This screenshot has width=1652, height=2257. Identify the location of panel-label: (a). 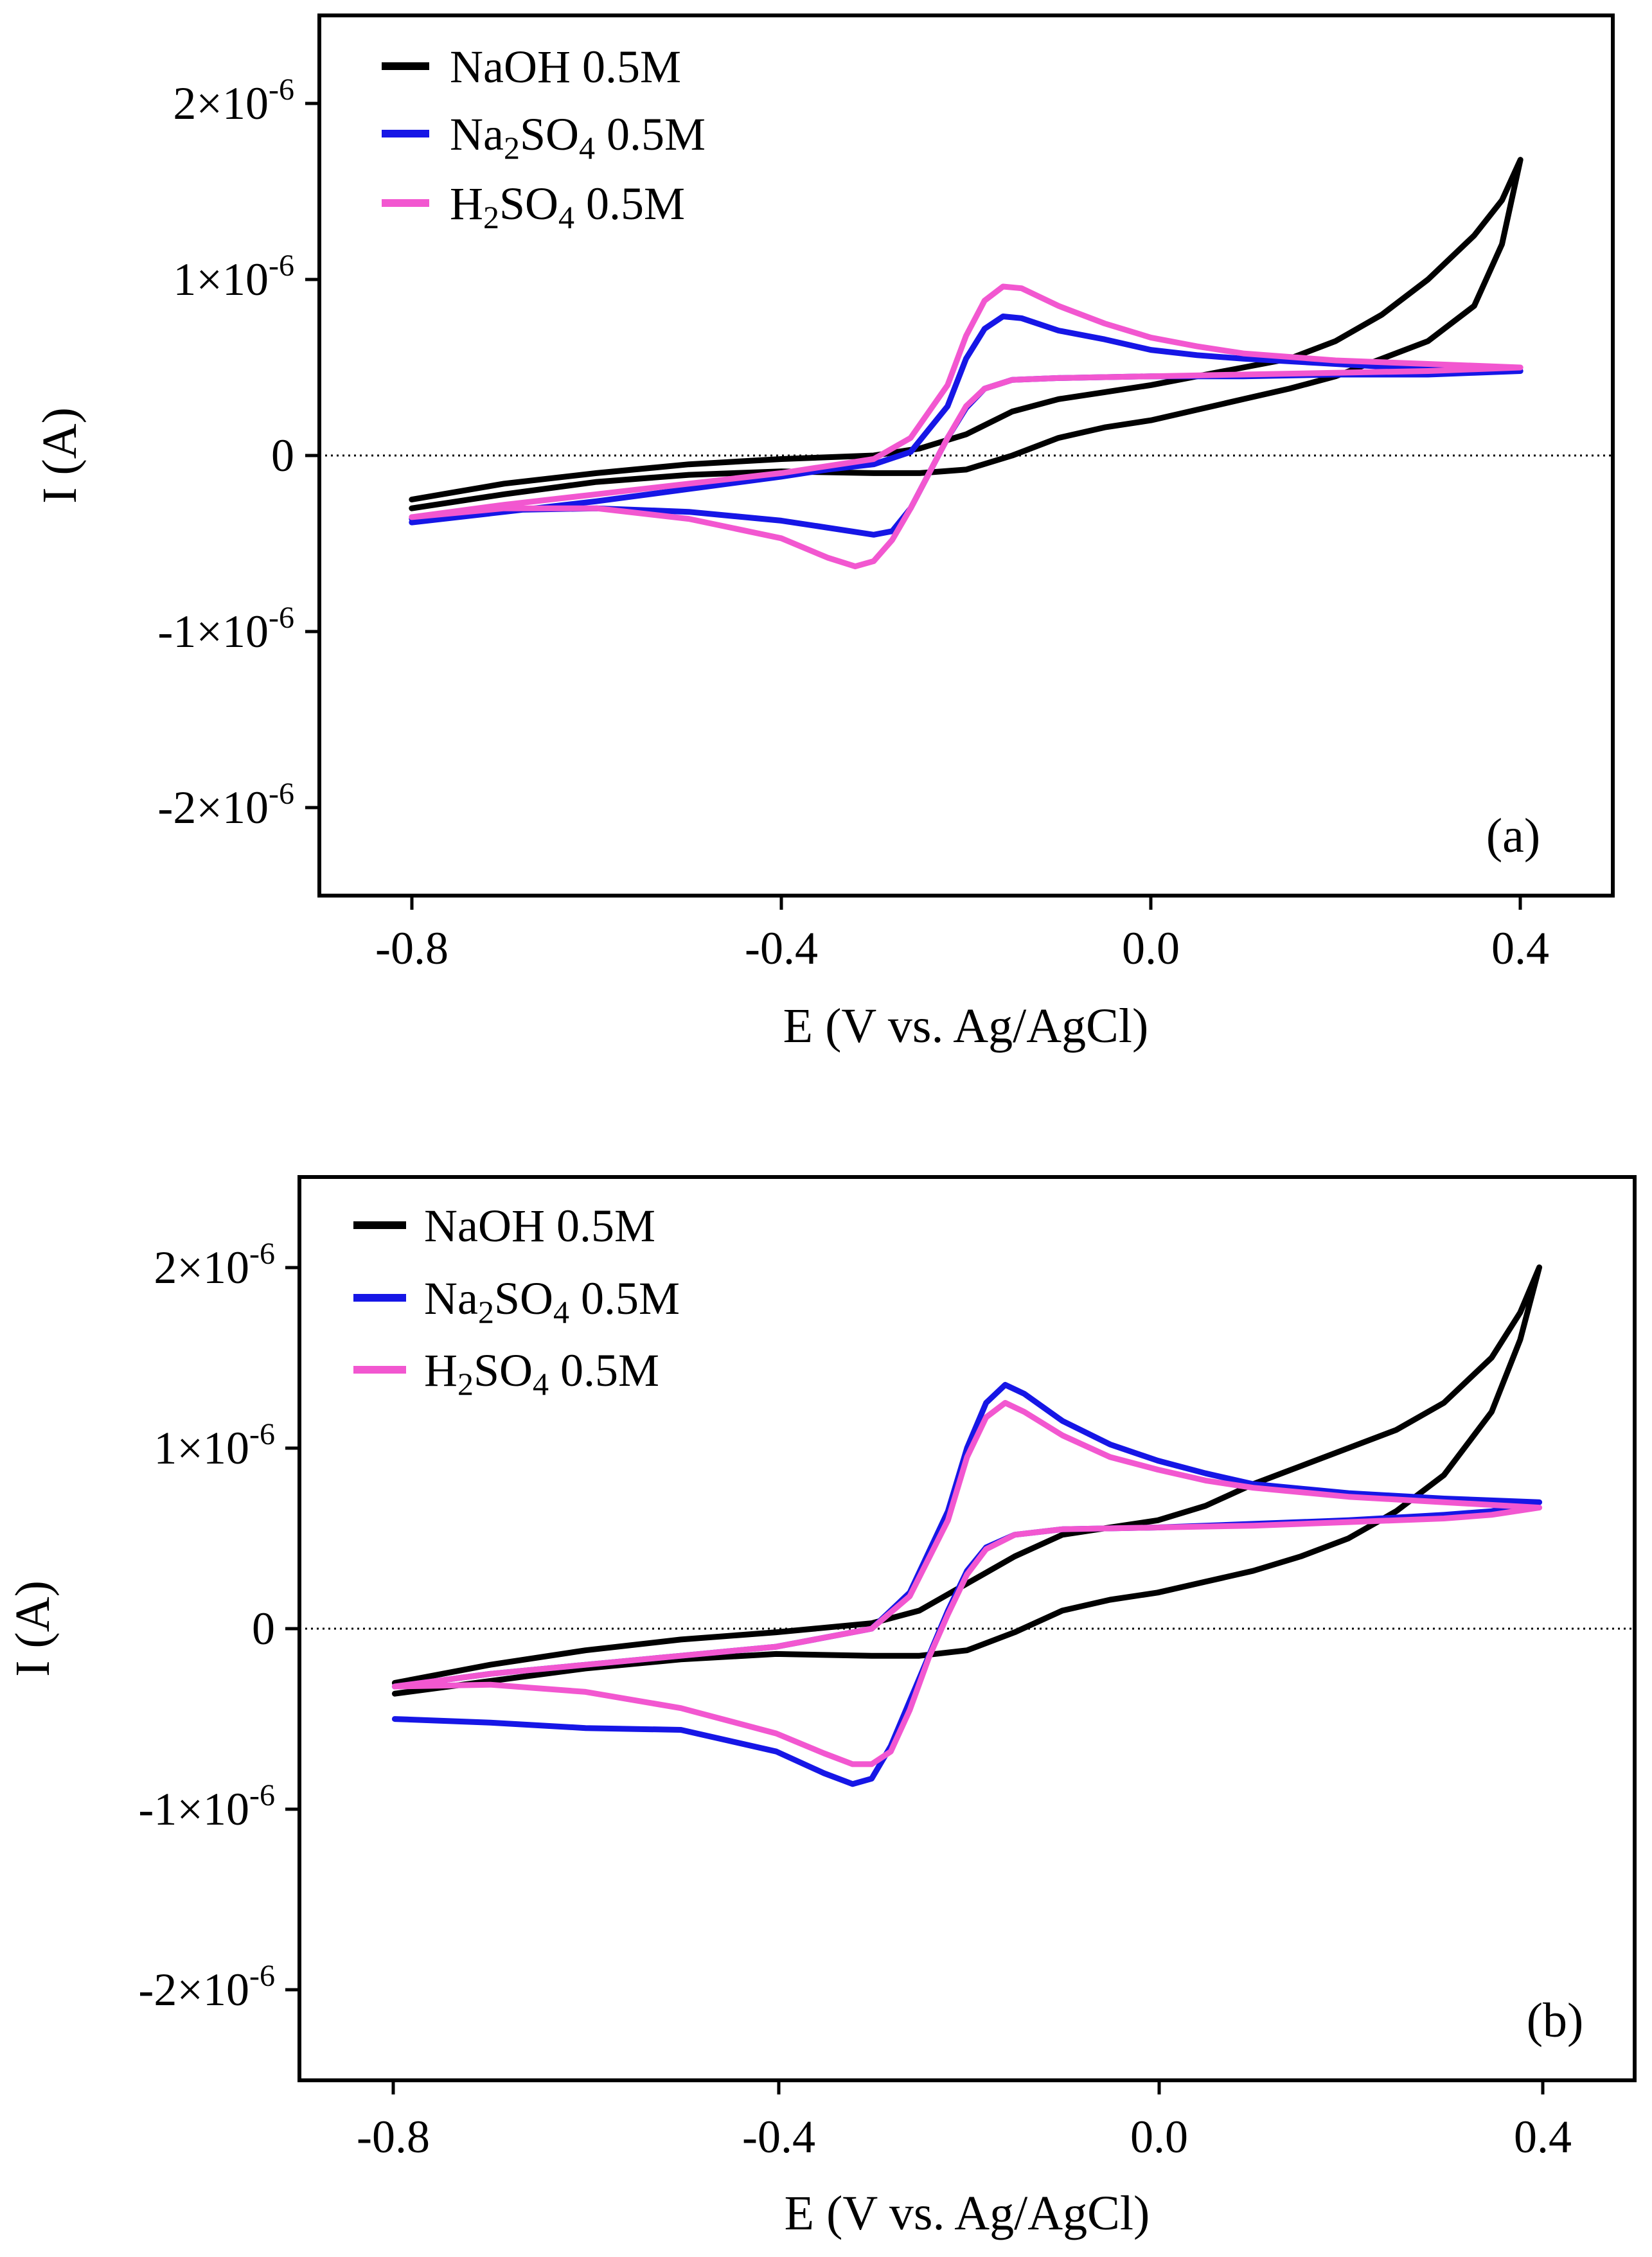
(1513, 836).